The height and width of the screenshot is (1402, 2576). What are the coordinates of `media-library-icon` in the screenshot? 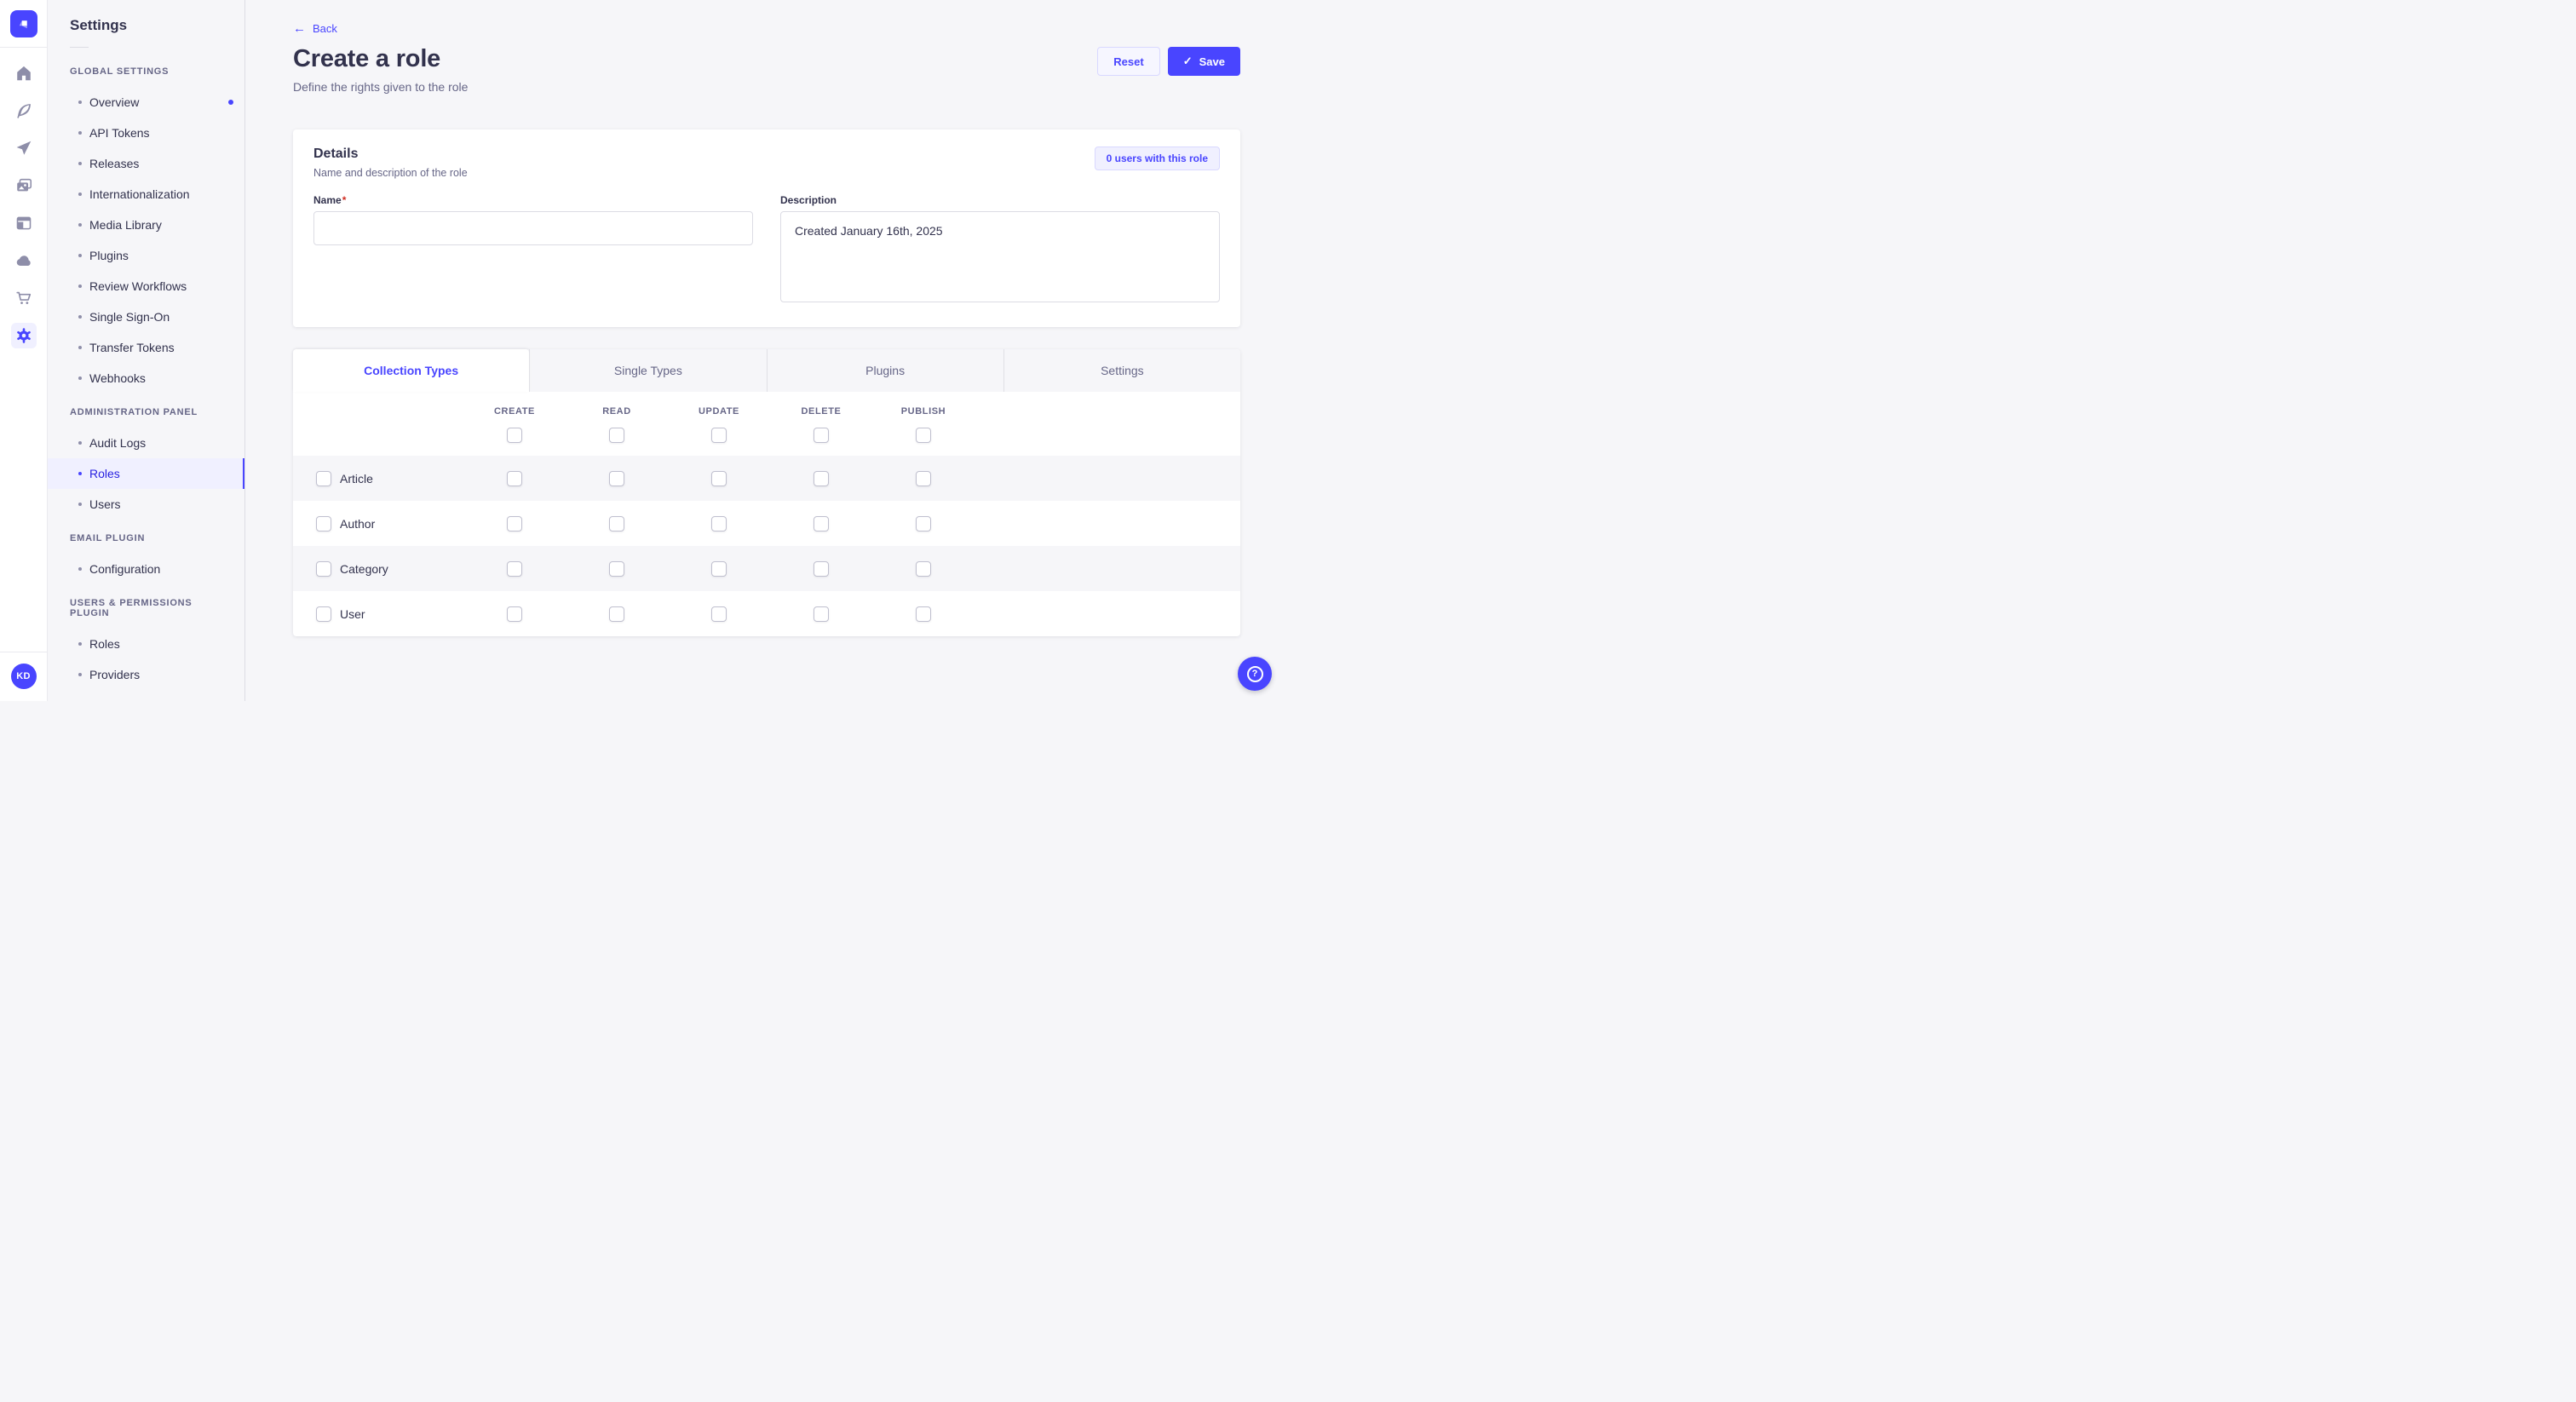 It's located at (24, 185).